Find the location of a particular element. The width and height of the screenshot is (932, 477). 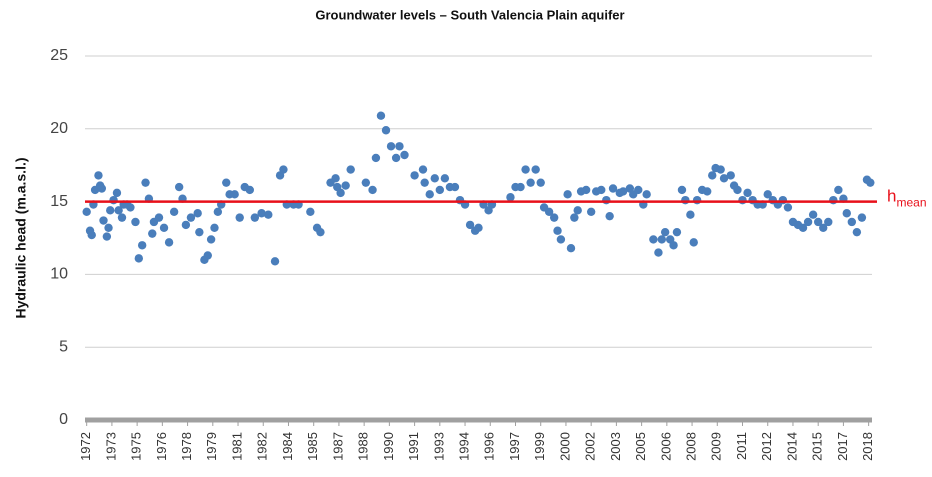

x-tick-label: 1994 is located at coordinates (463, 446).